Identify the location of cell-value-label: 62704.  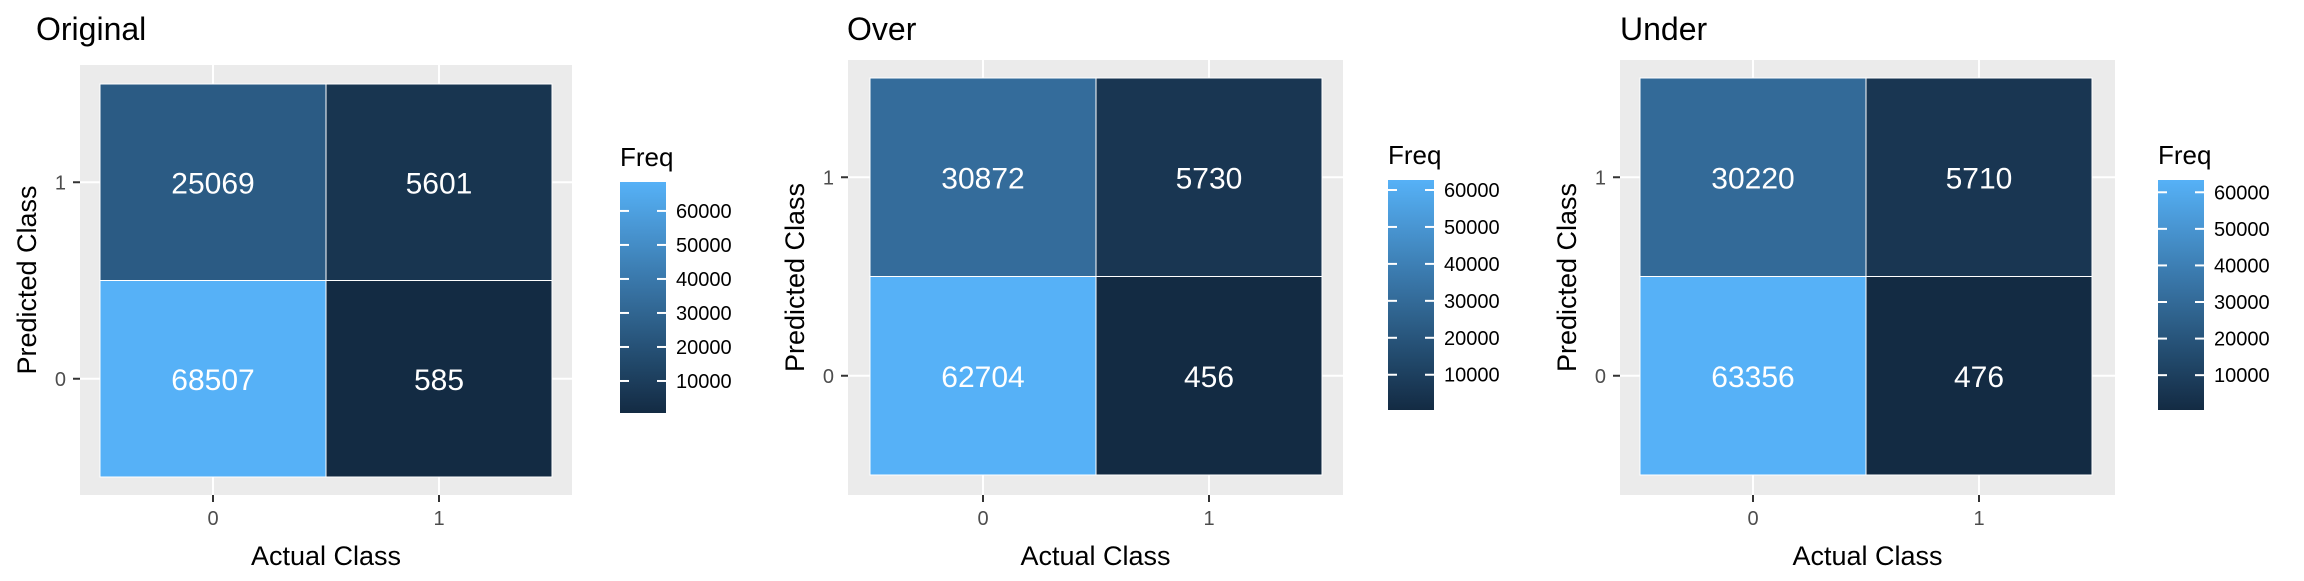
(982, 377).